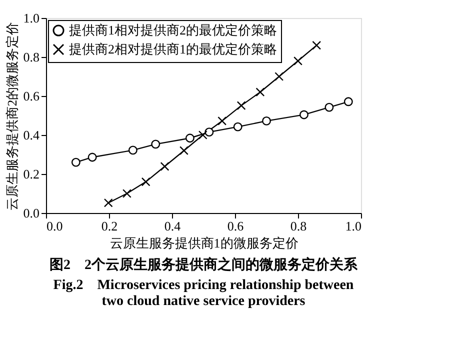 The image size is (454, 357). Describe the element at coordinates (54, 226) in the screenshot. I see `x-tick-label: 0.0` at that location.